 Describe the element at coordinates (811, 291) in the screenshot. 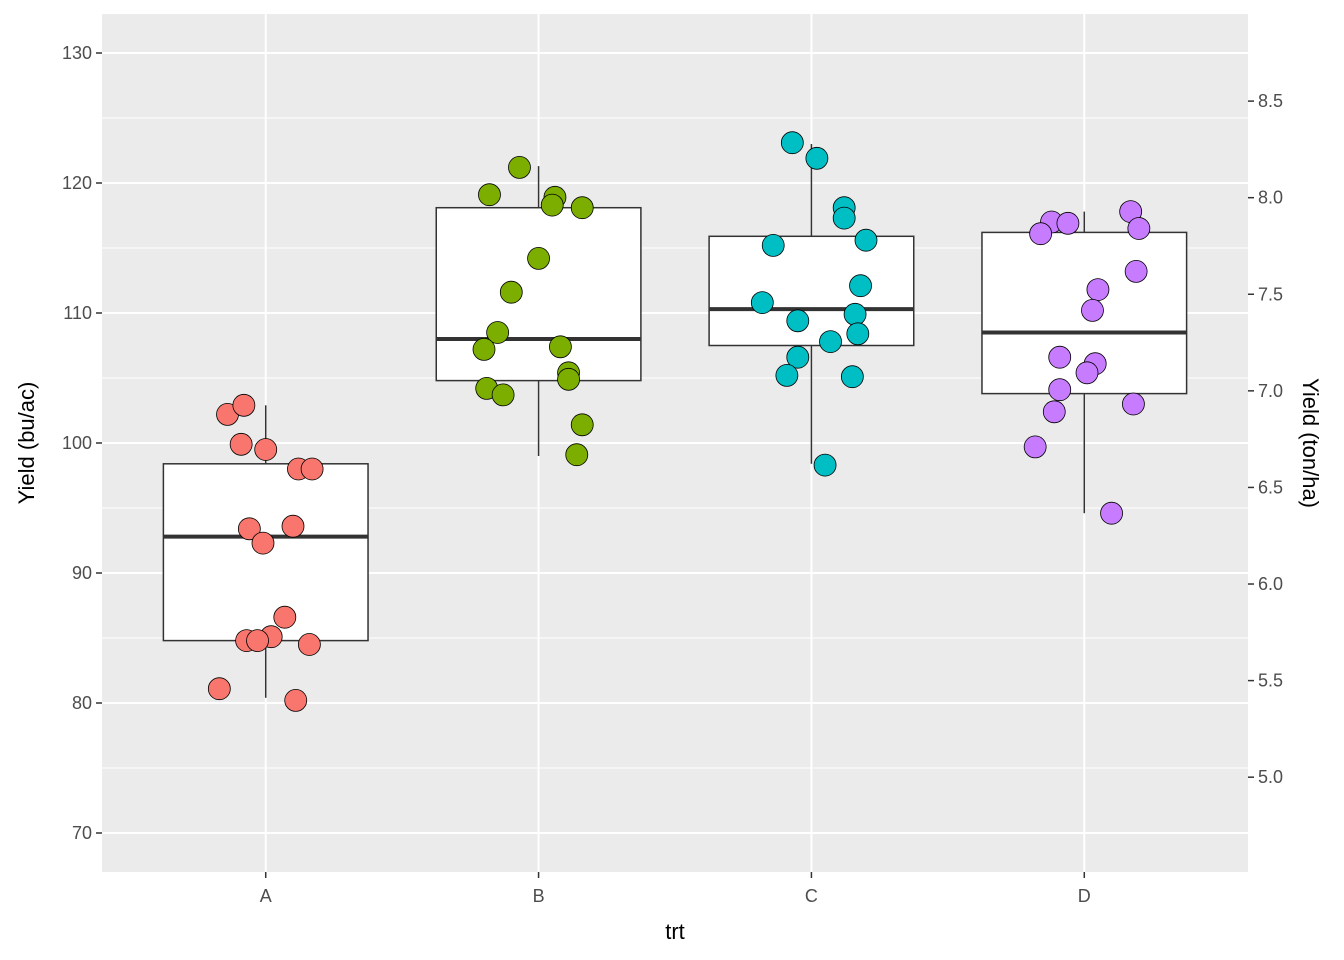

I see `box-C` at that location.